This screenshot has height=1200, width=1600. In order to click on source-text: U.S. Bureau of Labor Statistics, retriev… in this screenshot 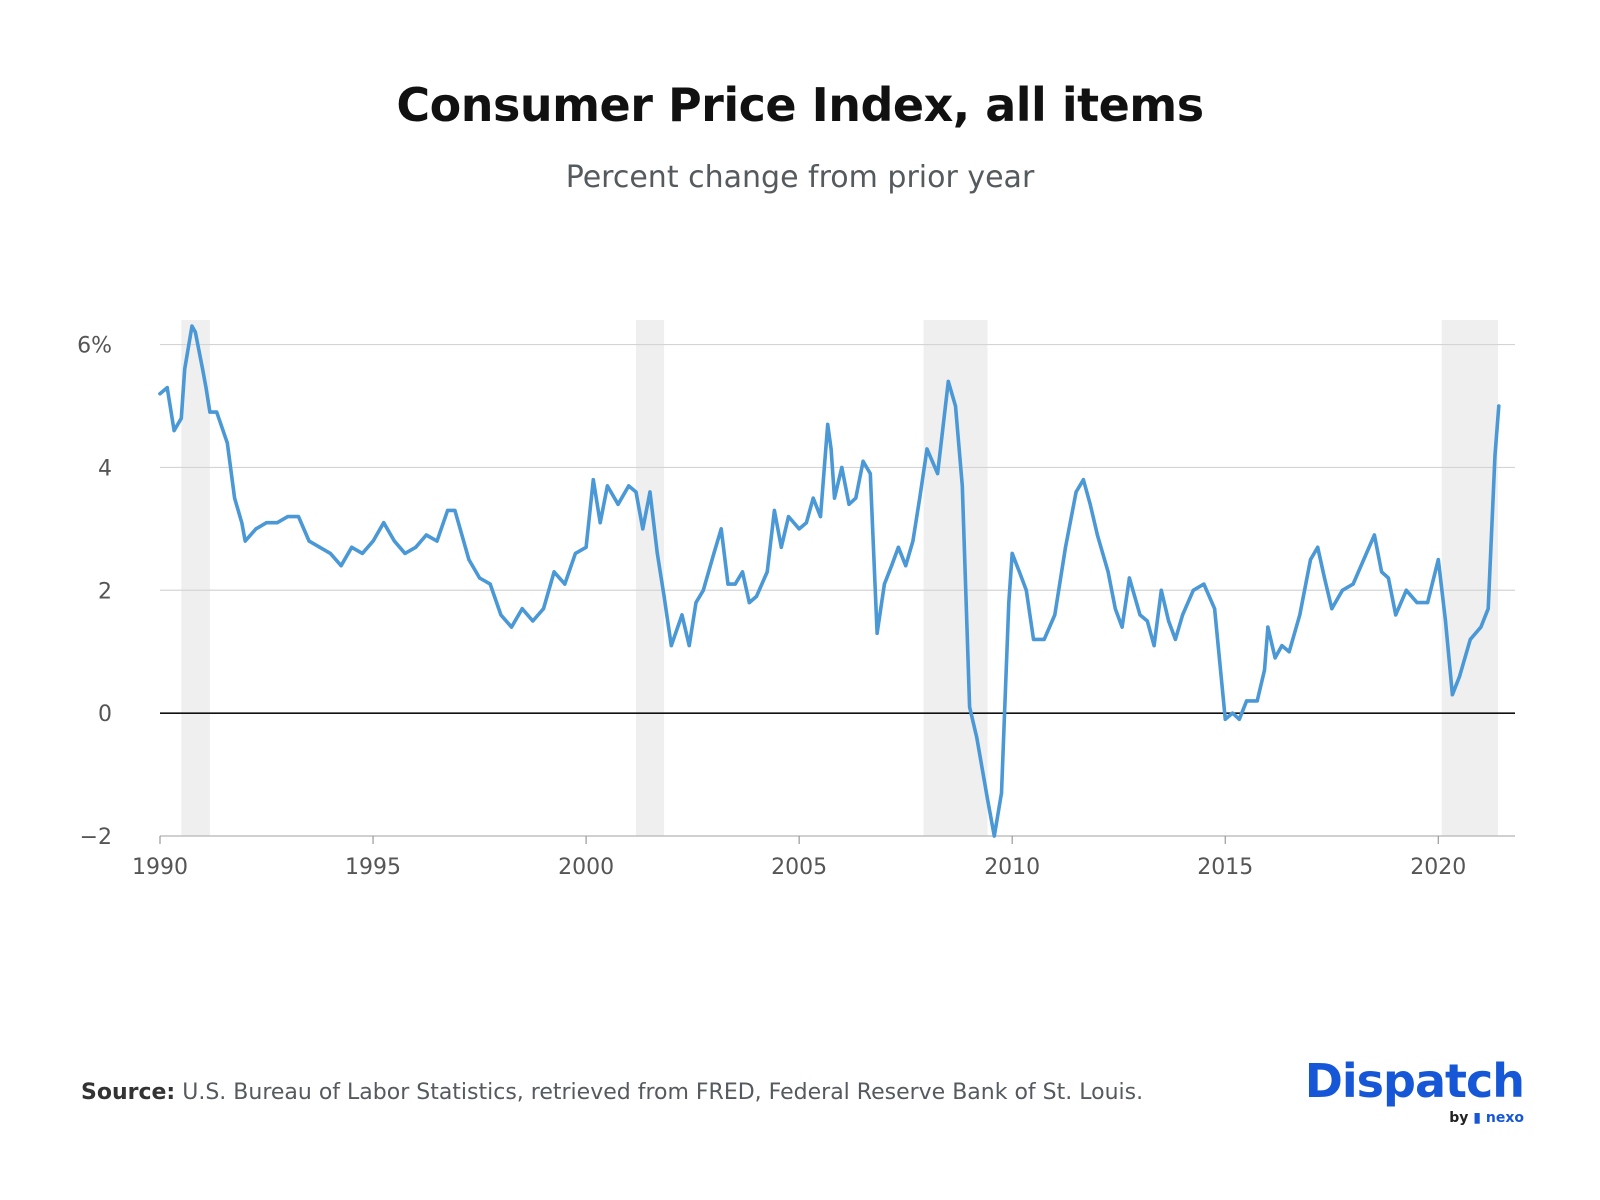, I will do `click(663, 1092)`.